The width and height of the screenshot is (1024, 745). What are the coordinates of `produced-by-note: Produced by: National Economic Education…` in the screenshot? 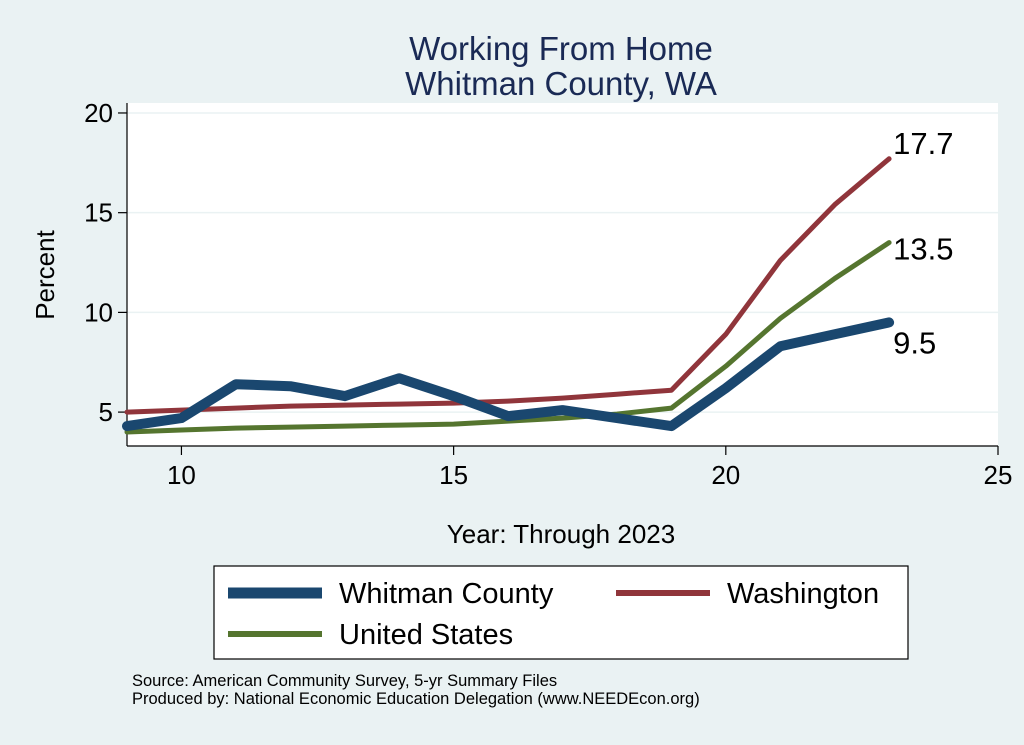 It's located at (416, 699).